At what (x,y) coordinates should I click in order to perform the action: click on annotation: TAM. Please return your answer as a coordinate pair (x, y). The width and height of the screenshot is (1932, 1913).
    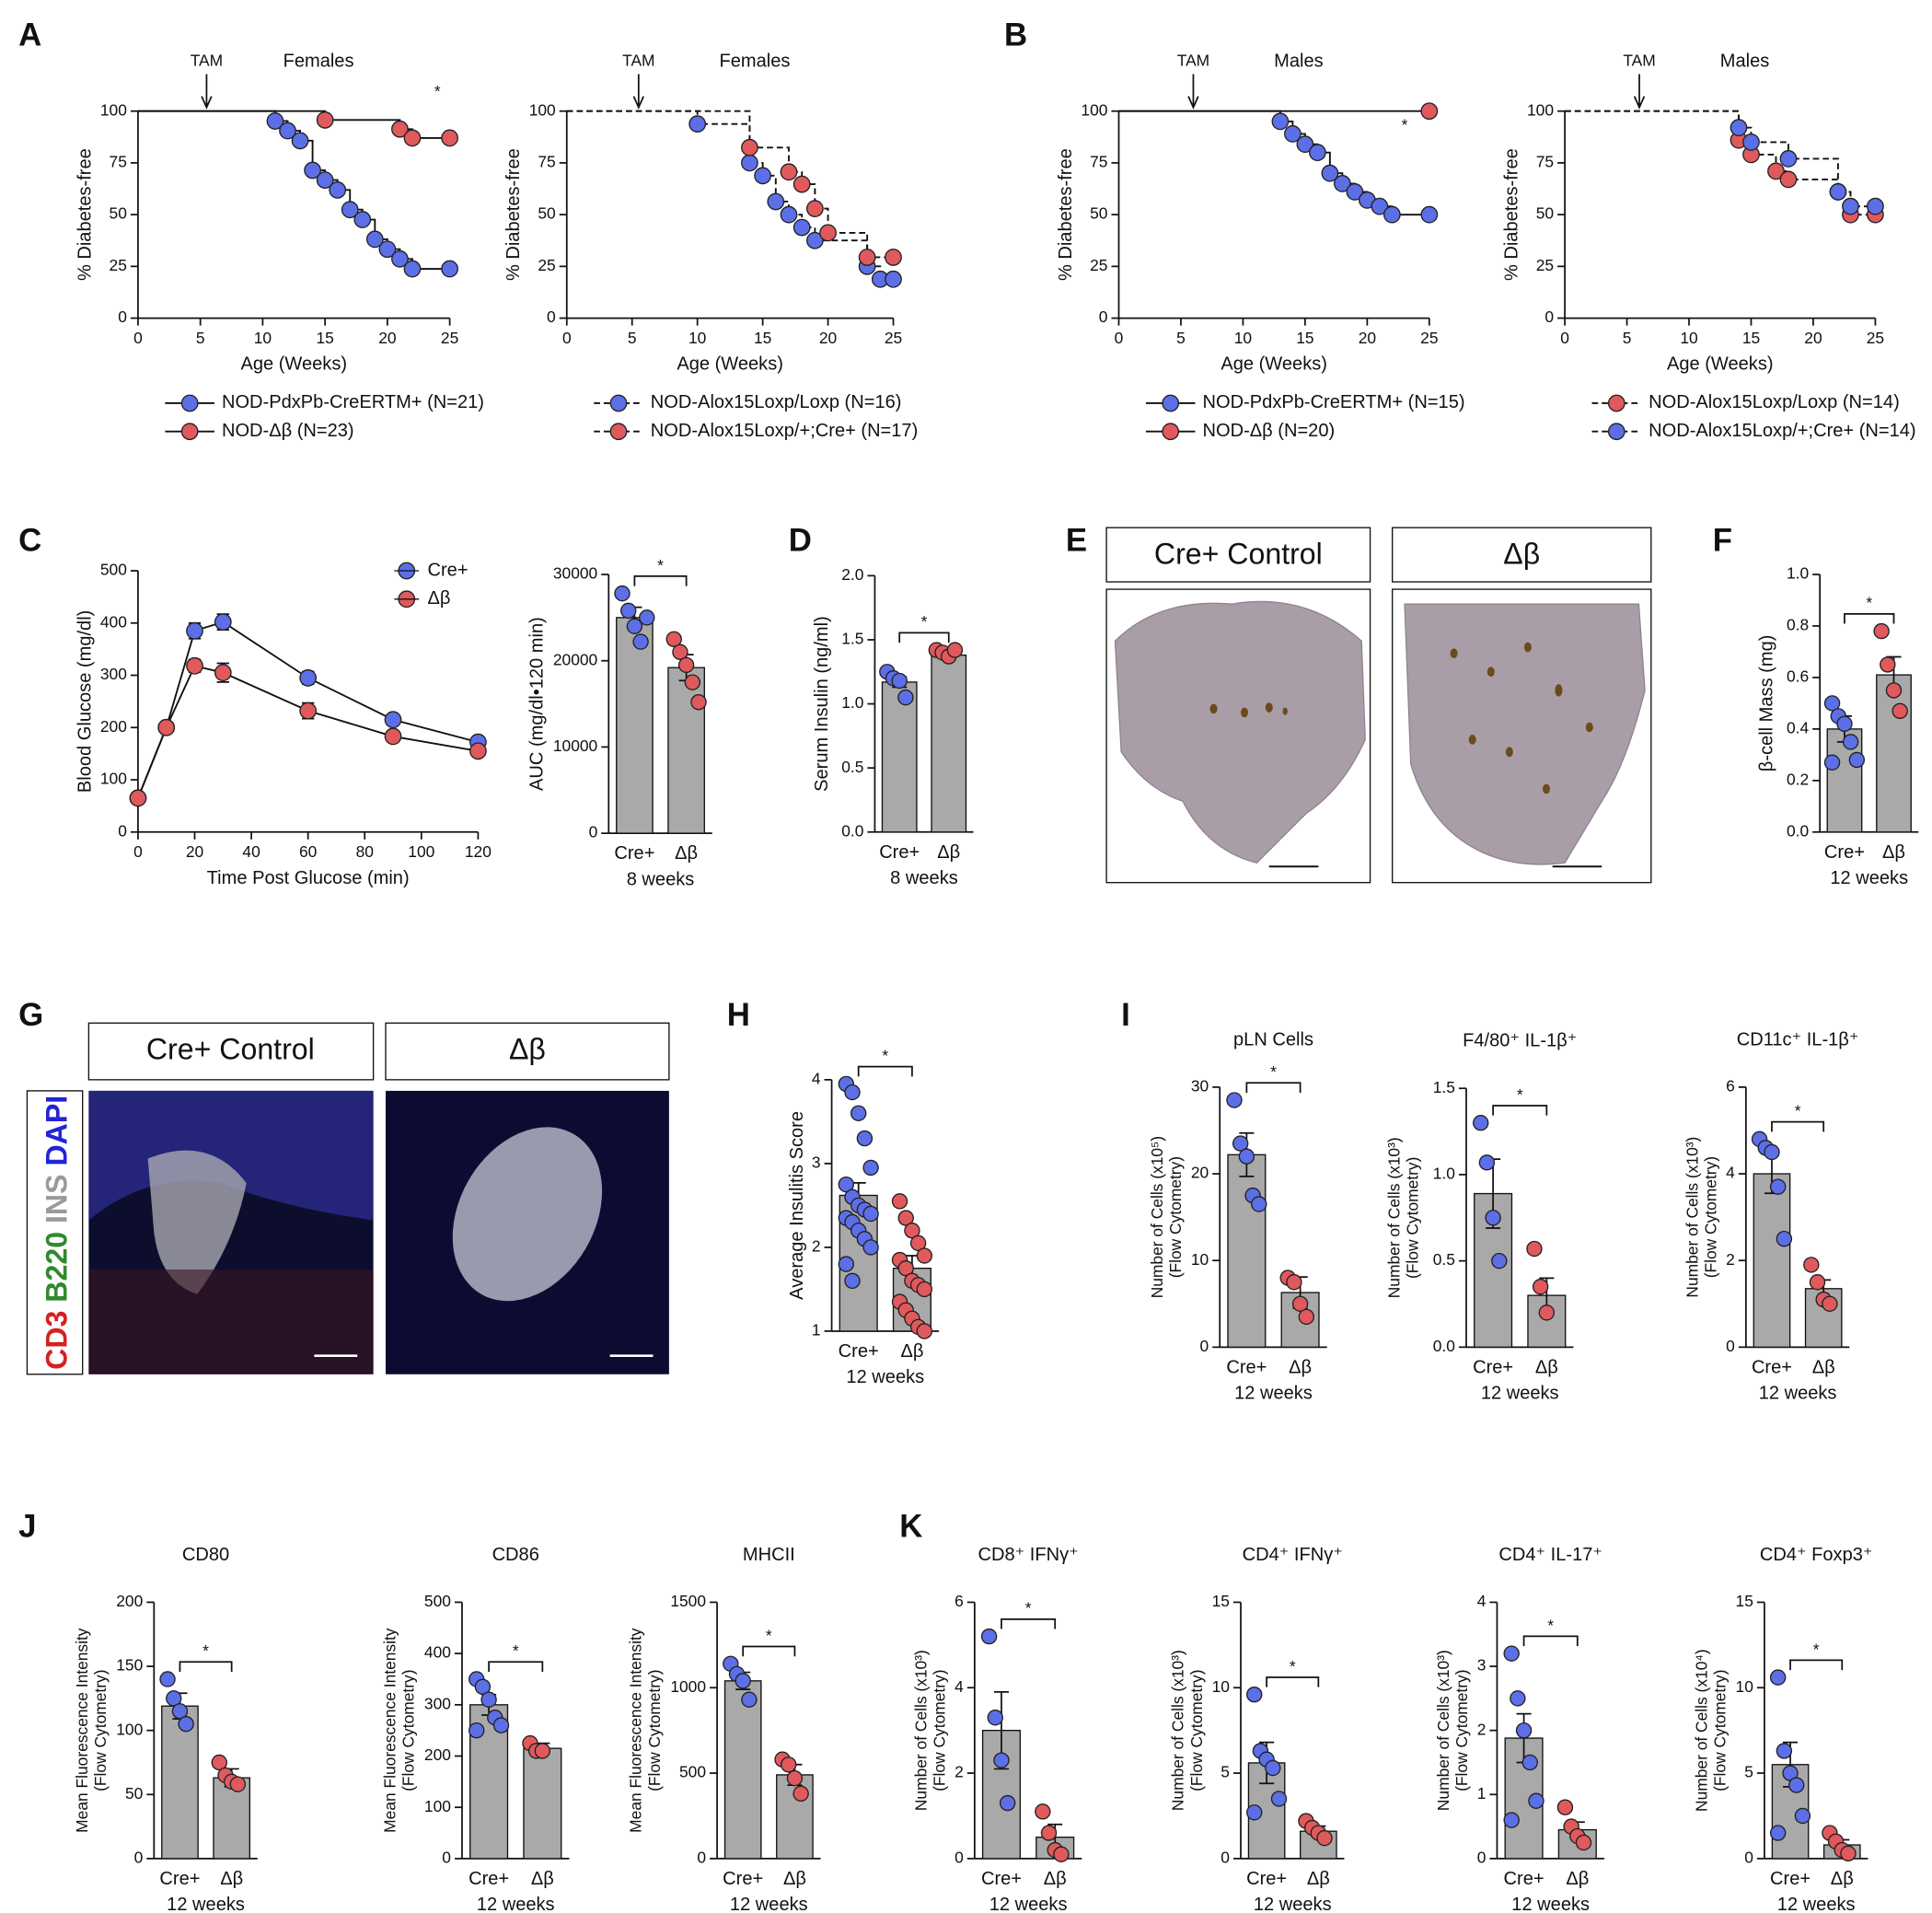
    Looking at the image, I should click on (1193, 61).